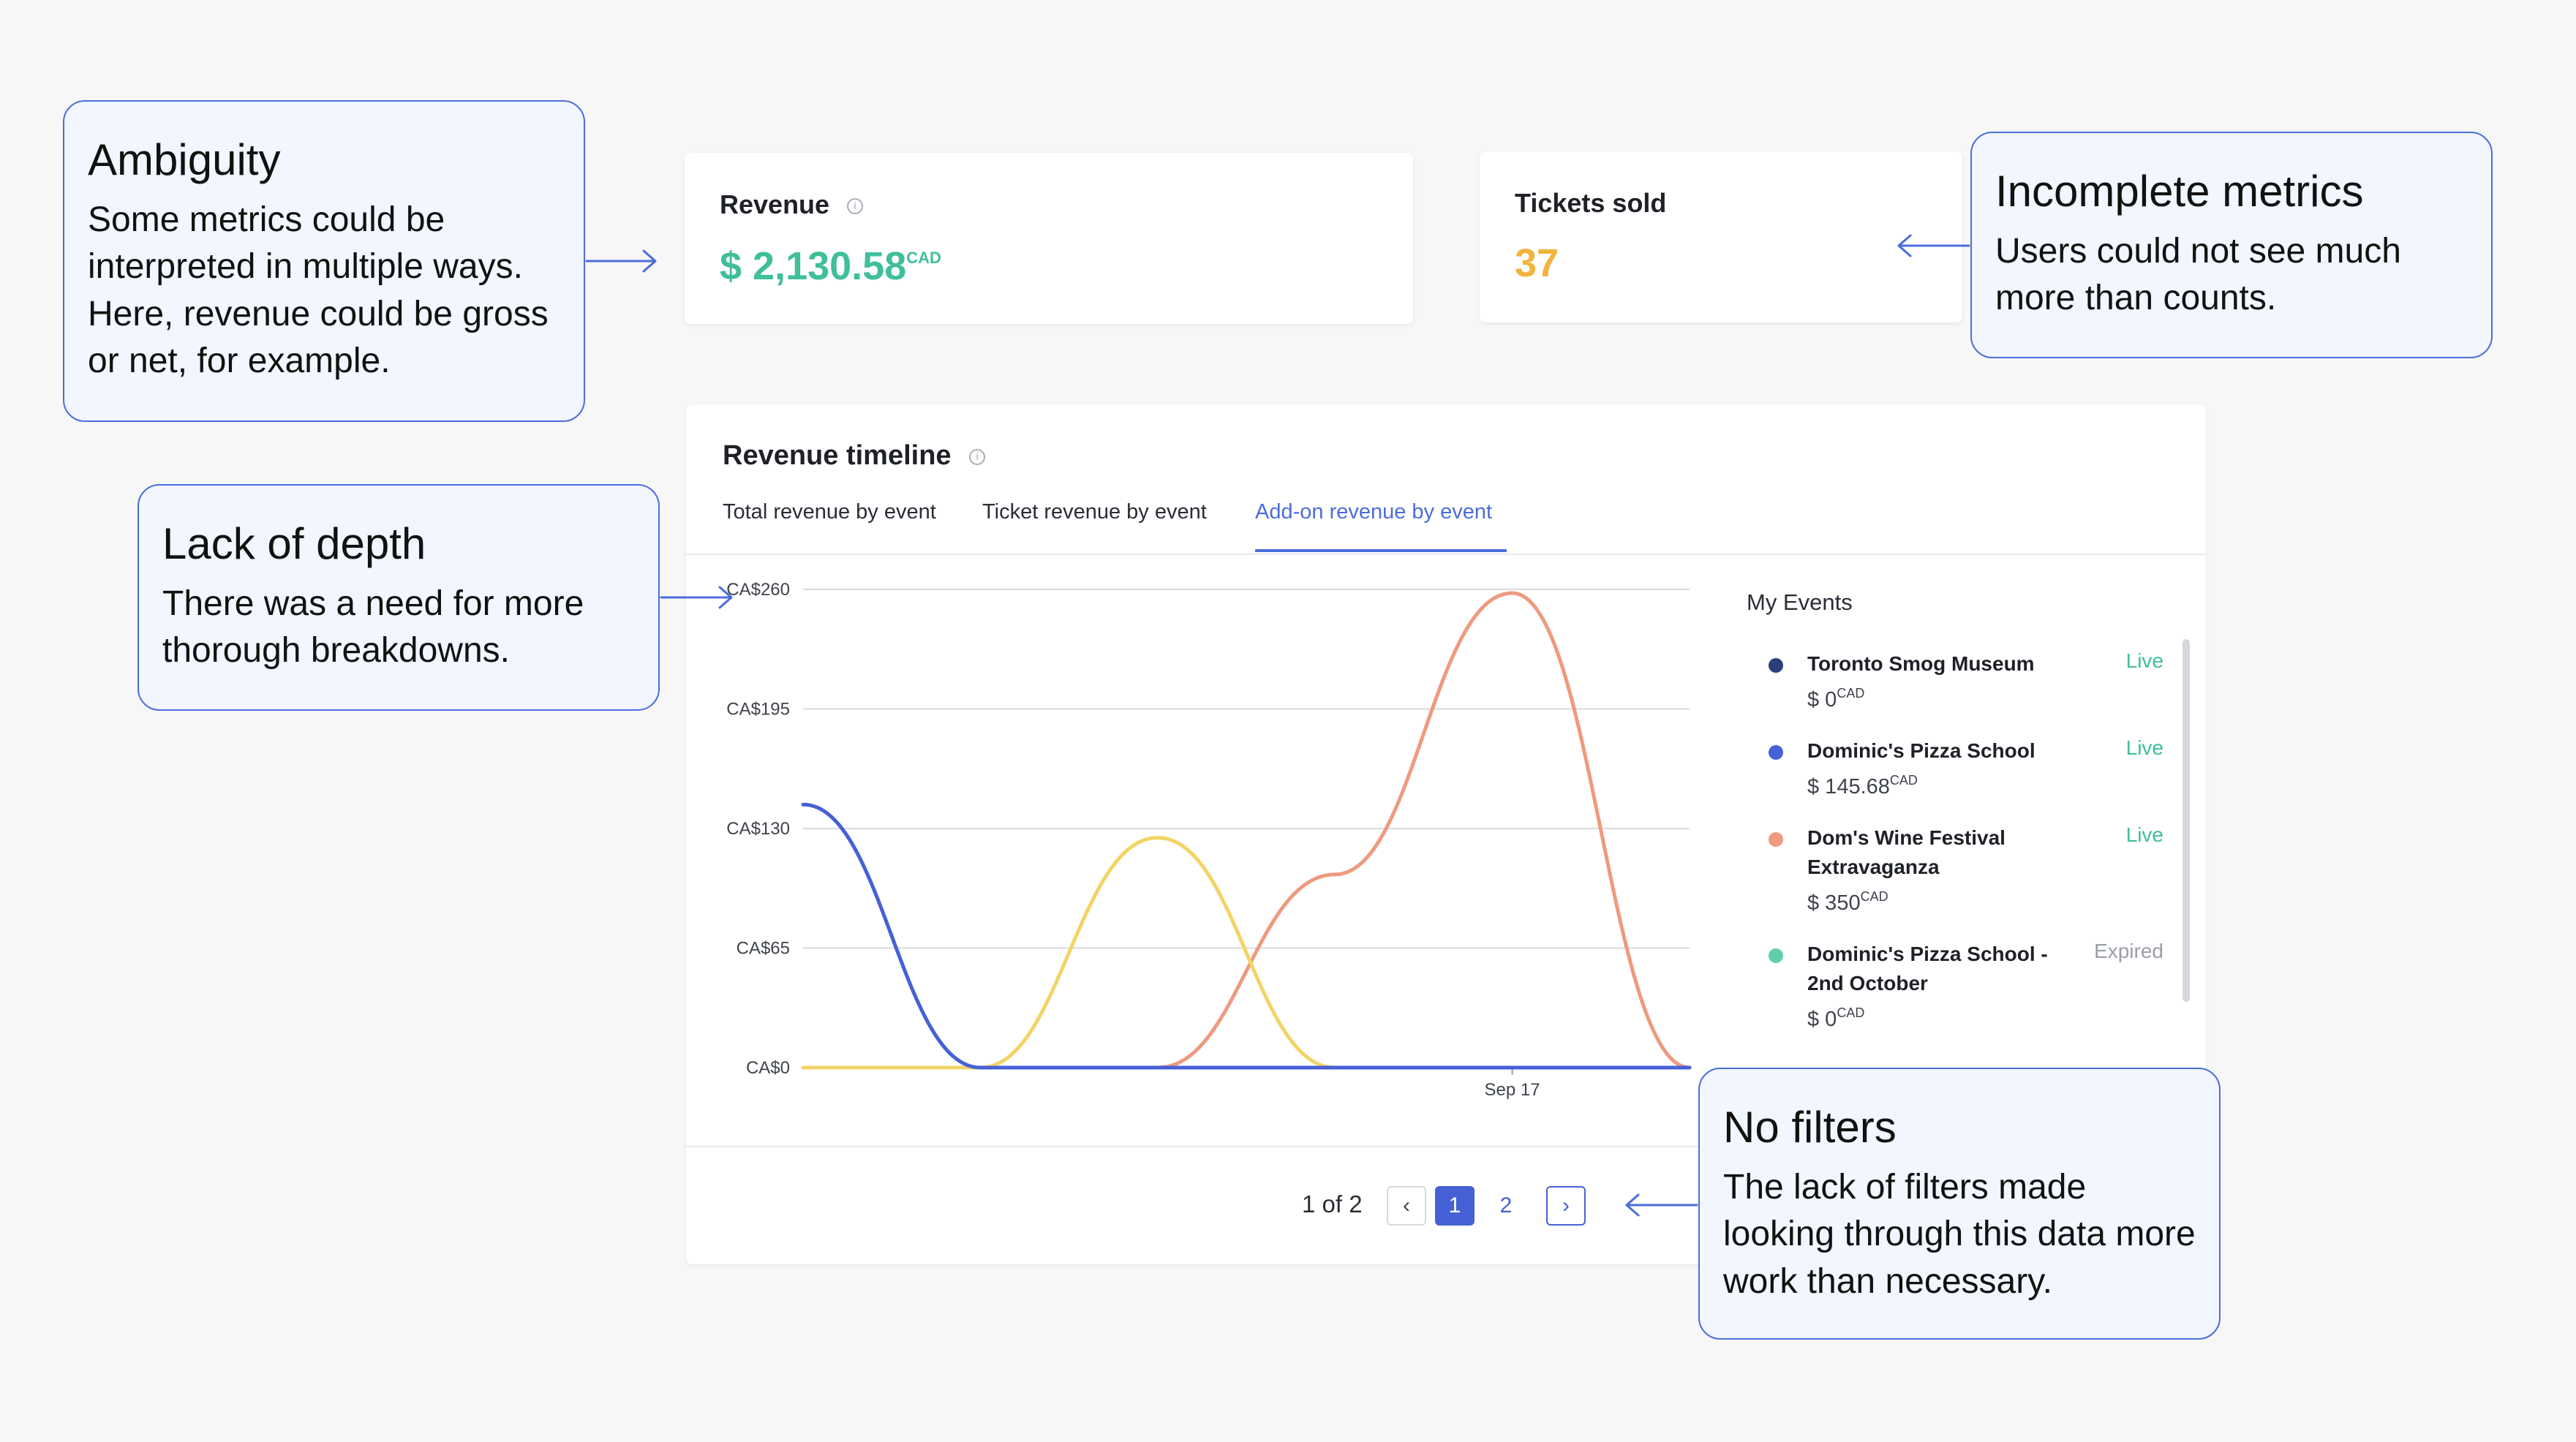  Describe the element at coordinates (1927, 954) in the screenshot. I see `event-name-line: Dominic's Pizza School -` at that location.